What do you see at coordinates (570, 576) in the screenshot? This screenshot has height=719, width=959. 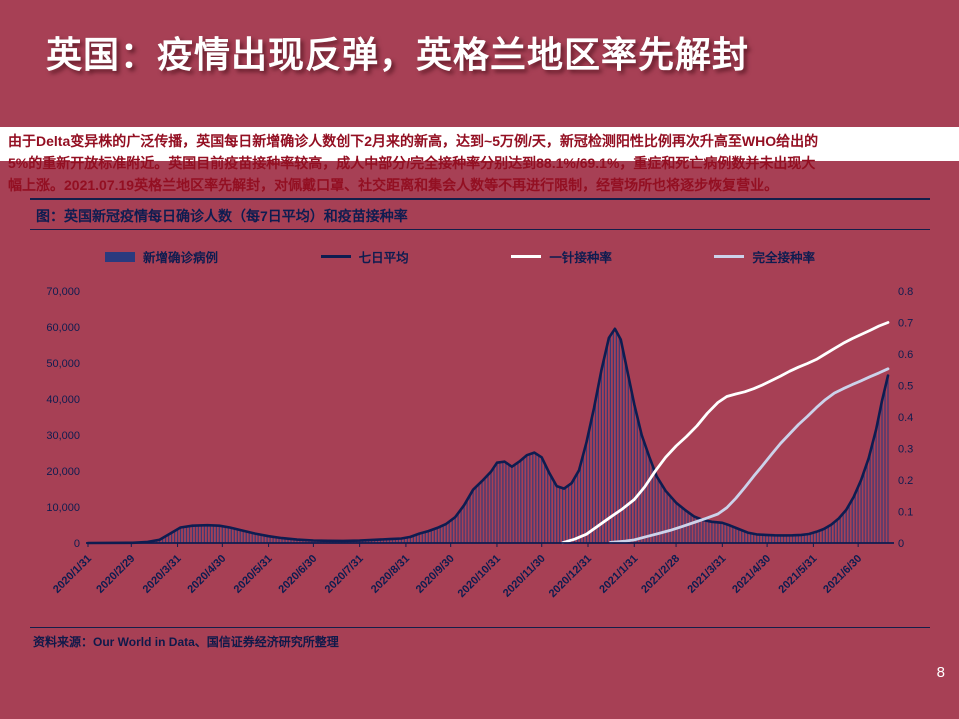 I see `x-axis-tick-label: 2020/12/31` at bounding box center [570, 576].